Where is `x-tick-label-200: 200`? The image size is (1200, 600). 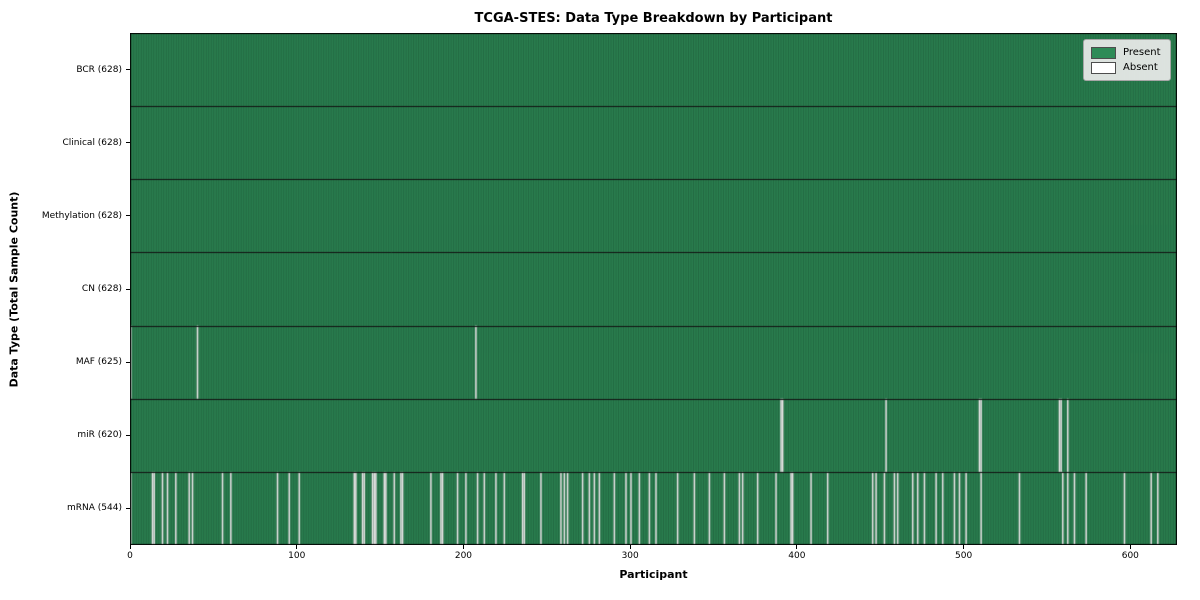
x-tick-label-200: 200 is located at coordinates (463, 556).